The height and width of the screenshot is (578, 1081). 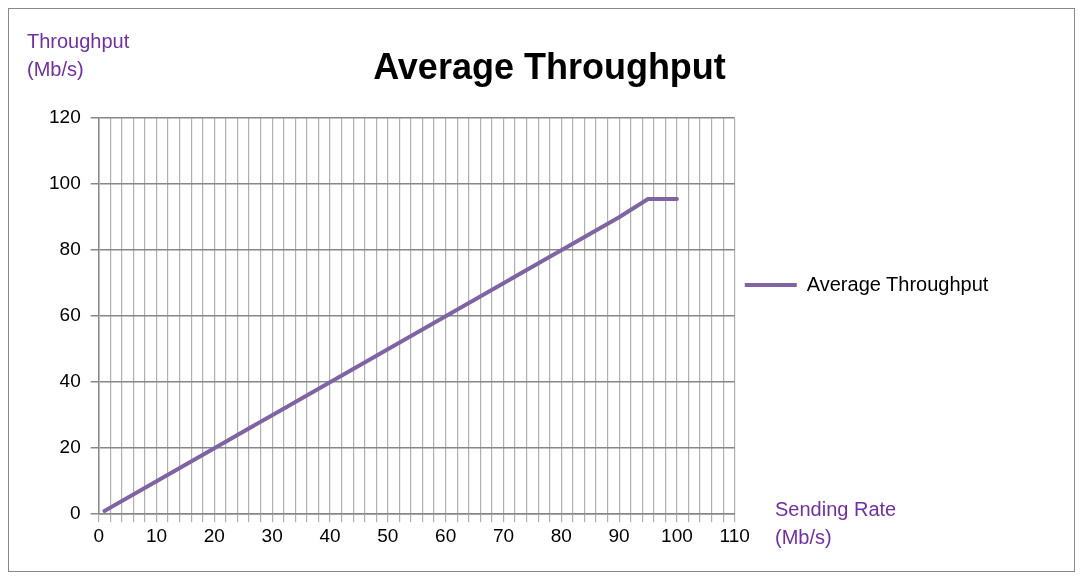 I want to click on y-tick-label: 40, so click(x=70, y=381).